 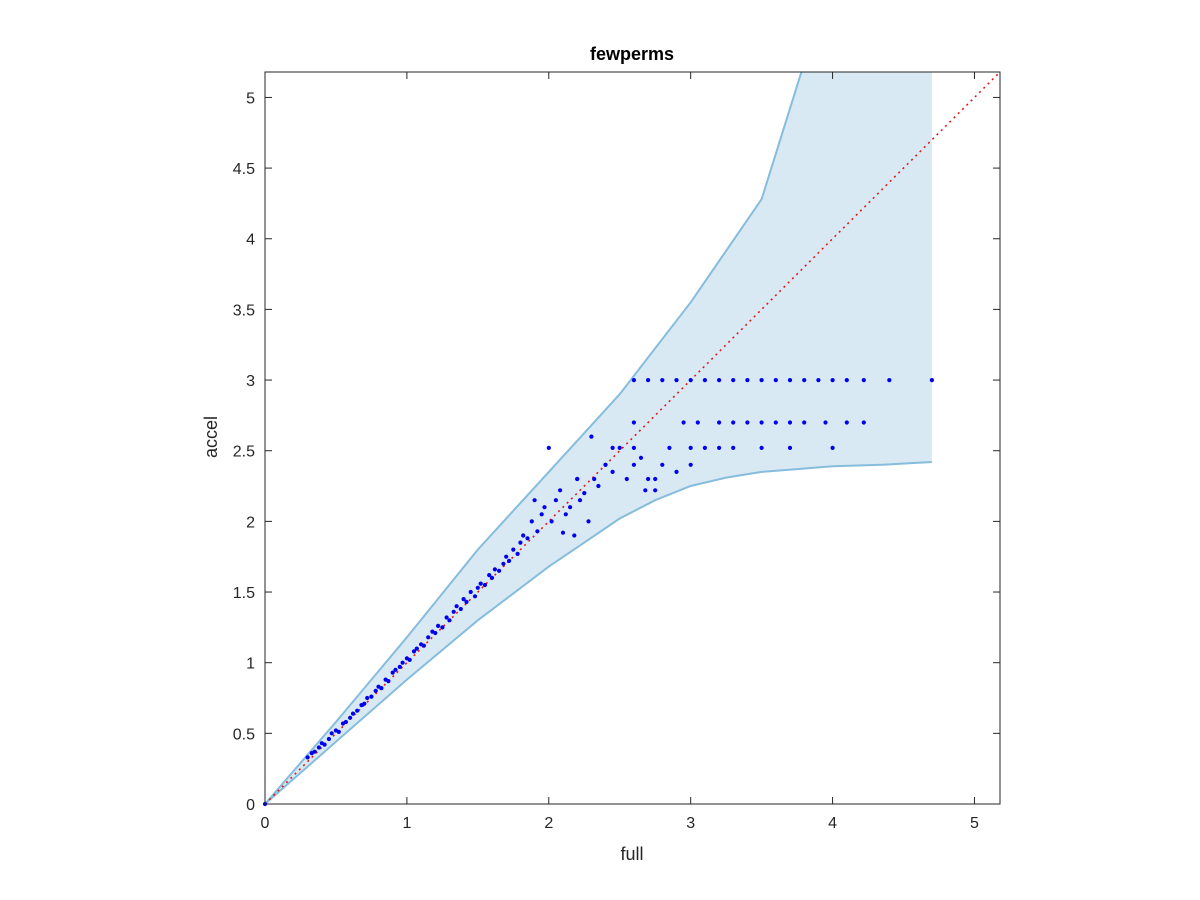 What do you see at coordinates (211, 437) in the screenshot?
I see `y-axis-label: accel` at bounding box center [211, 437].